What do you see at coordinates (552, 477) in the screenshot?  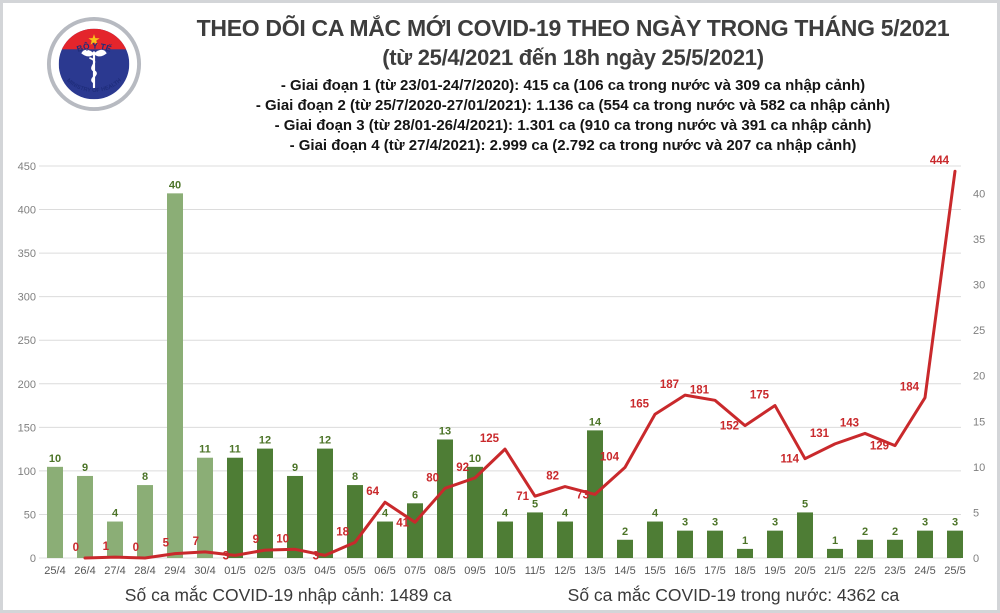 I see `line-value-label: 82` at bounding box center [552, 477].